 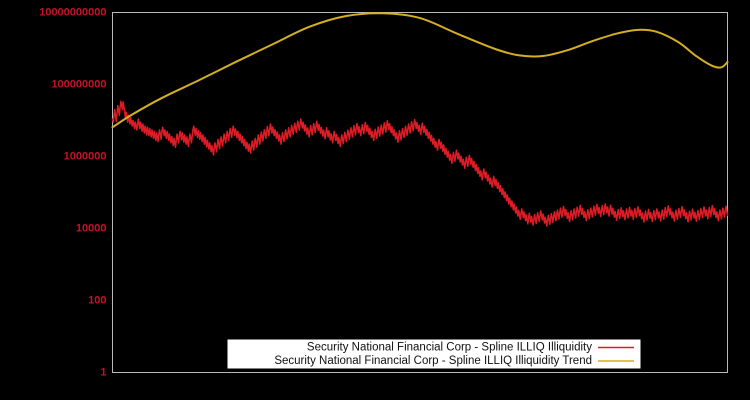 I want to click on y-axis-tick-labels: 10000000000 100000000 1000000 10000 100 1, so click(x=72, y=192).